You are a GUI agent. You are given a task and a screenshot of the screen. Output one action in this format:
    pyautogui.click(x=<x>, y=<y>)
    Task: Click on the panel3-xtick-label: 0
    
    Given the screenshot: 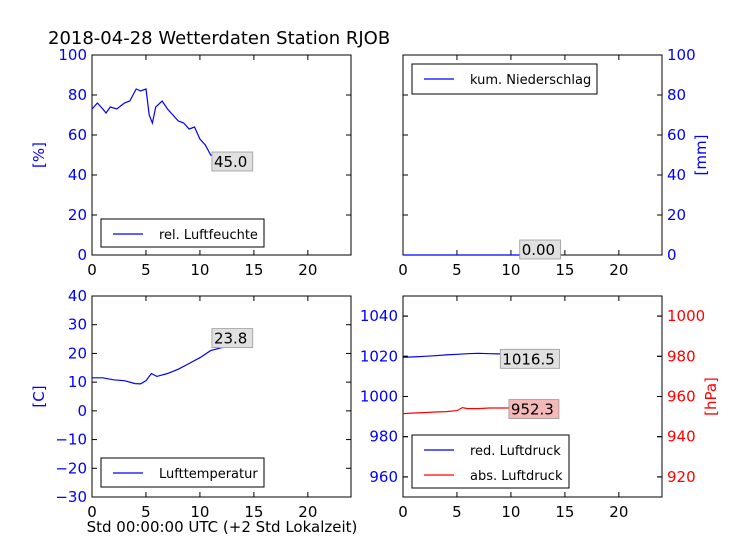 What is the action you would take?
    pyautogui.click(x=403, y=512)
    